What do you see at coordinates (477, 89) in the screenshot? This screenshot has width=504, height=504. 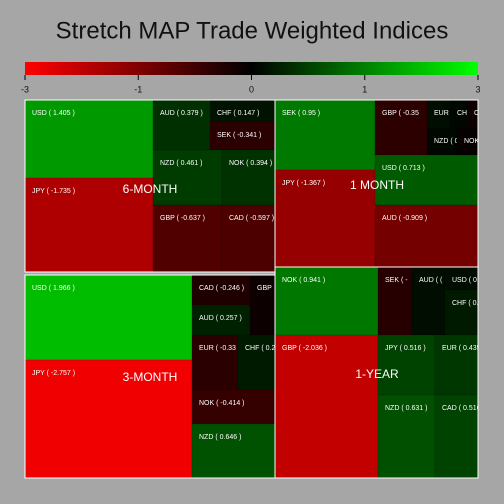 I see `colorbar-tick-label: 3` at bounding box center [477, 89].